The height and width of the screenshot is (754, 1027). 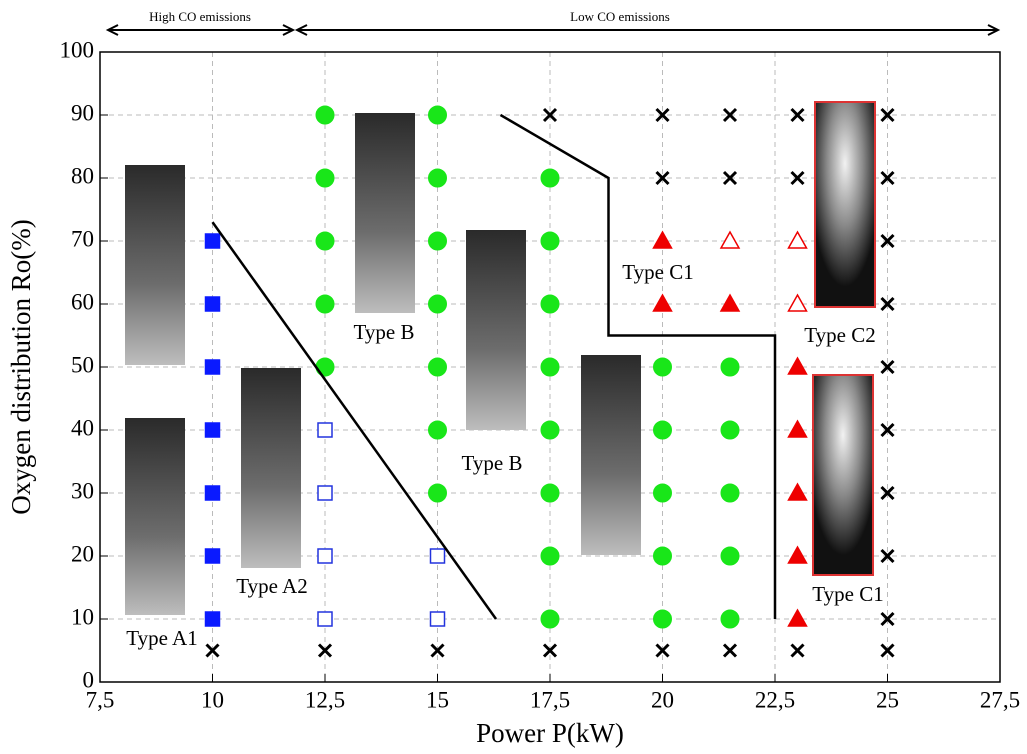 I want to click on x-tick-label: 25, so click(x=887, y=699).